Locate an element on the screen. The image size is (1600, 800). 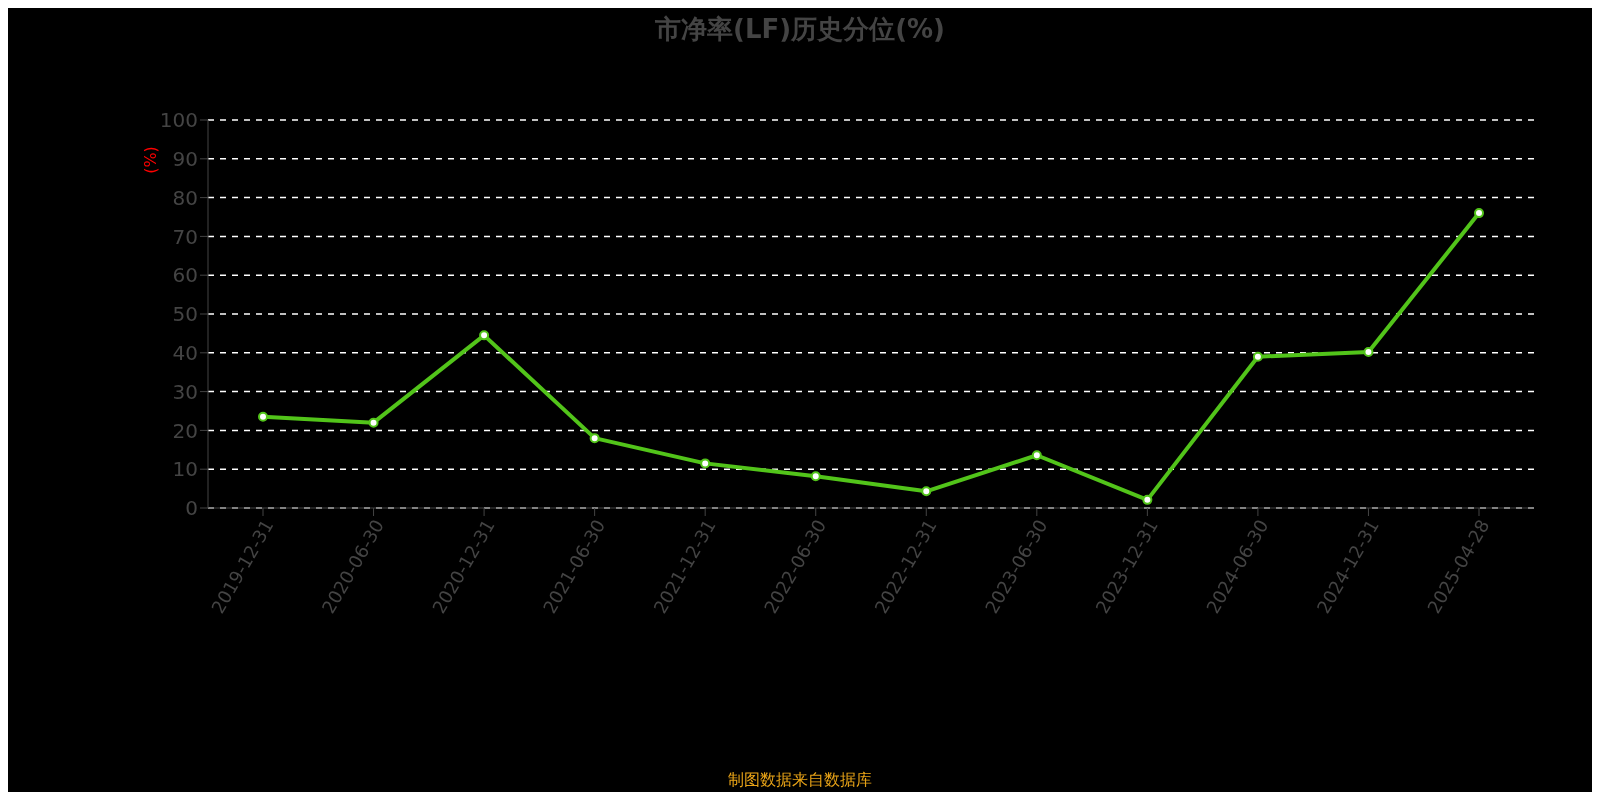
y-tick-label: 0 is located at coordinates (191, 508).